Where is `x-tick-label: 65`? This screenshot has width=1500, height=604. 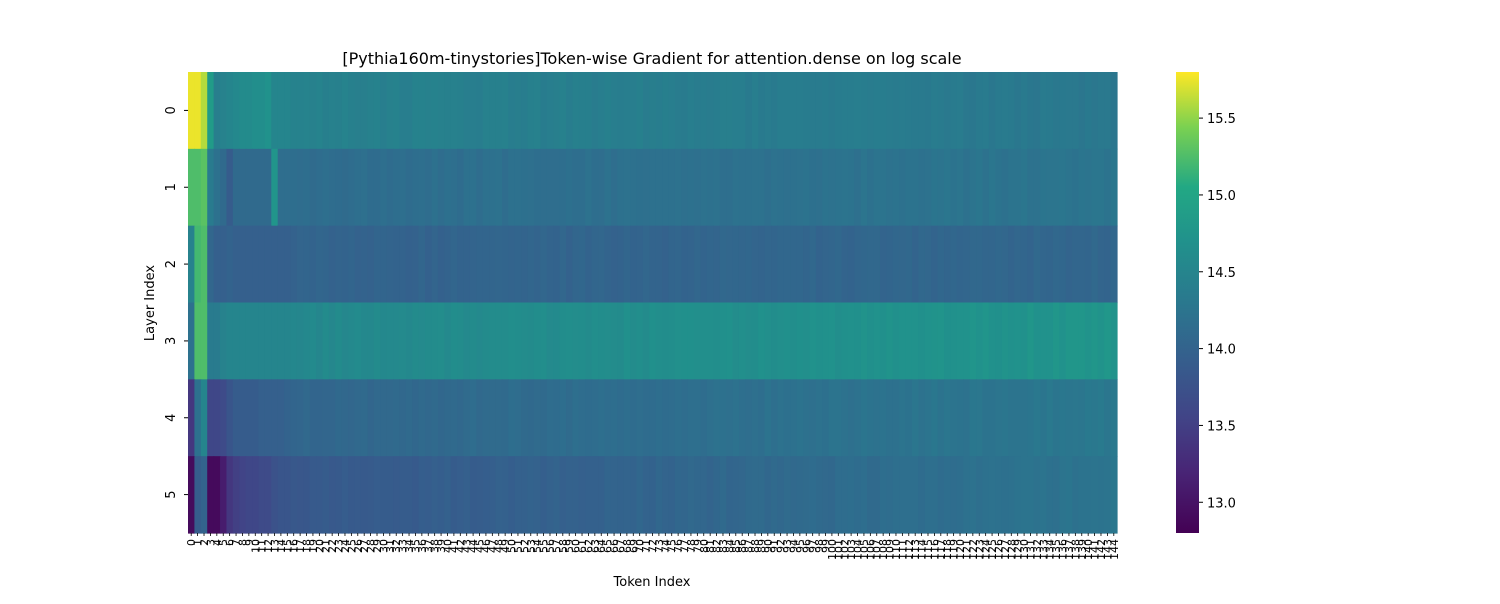
x-tick-label: 65 is located at coordinates (608, 546).